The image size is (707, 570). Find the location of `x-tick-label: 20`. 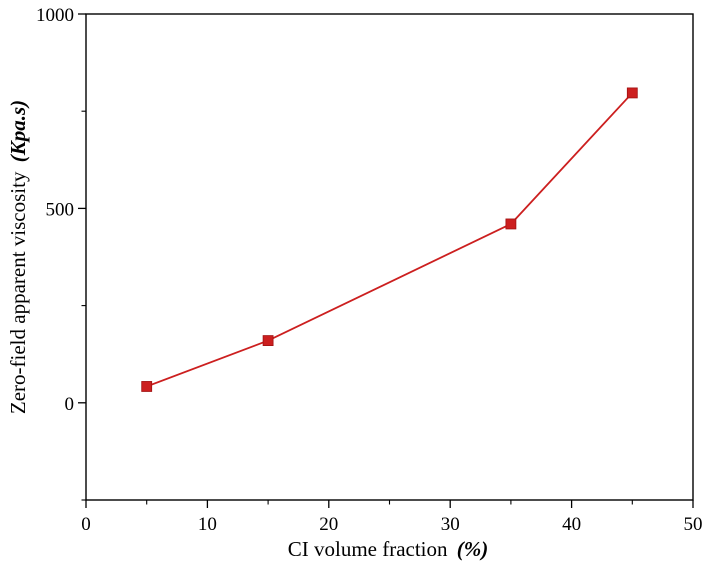

x-tick-label: 20 is located at coordinates (328, 524).